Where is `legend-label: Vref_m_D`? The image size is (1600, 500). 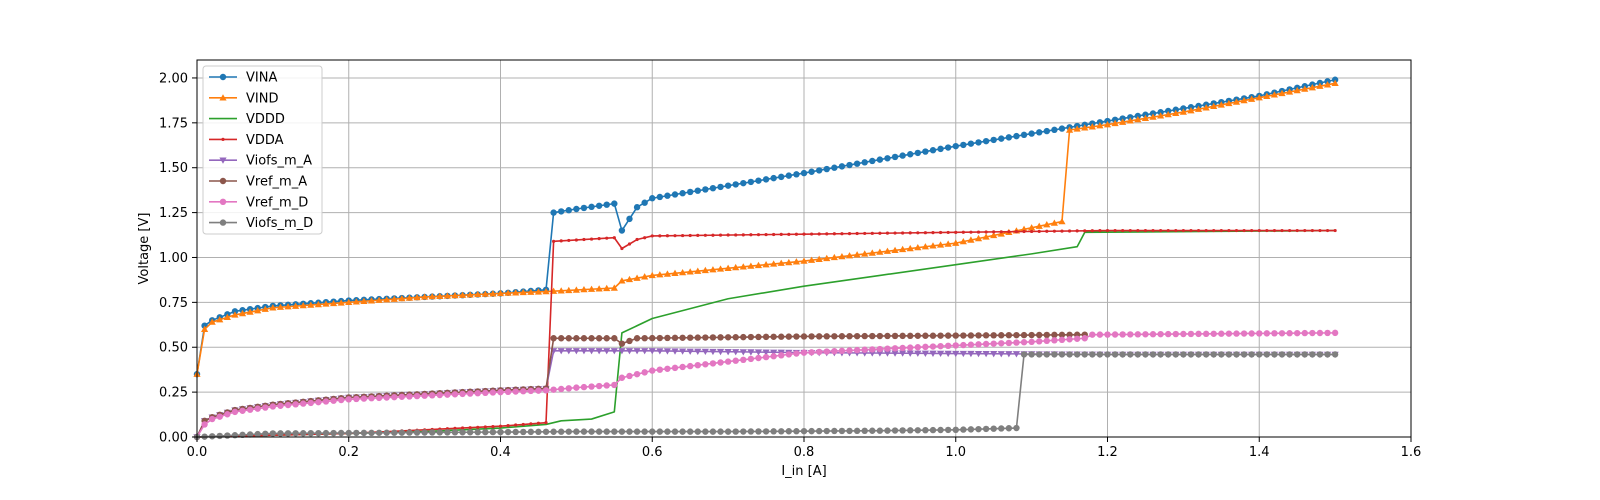
legend-label: Vref_m_D is located at coordinates (277, 202).